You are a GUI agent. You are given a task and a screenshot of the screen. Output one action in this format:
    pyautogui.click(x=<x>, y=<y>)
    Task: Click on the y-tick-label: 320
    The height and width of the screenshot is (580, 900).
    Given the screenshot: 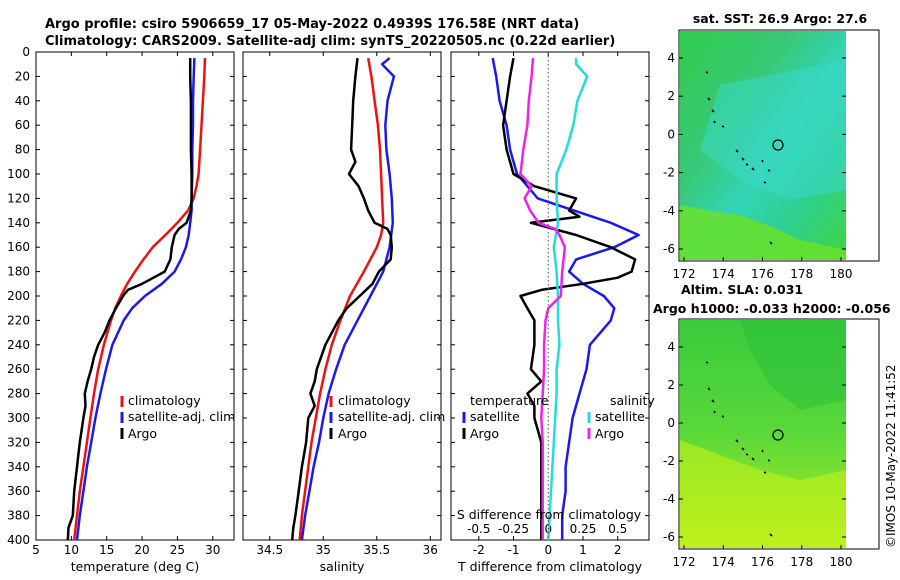 What is the action you would take?
    pyautogui.click(x=18, y=442)
    